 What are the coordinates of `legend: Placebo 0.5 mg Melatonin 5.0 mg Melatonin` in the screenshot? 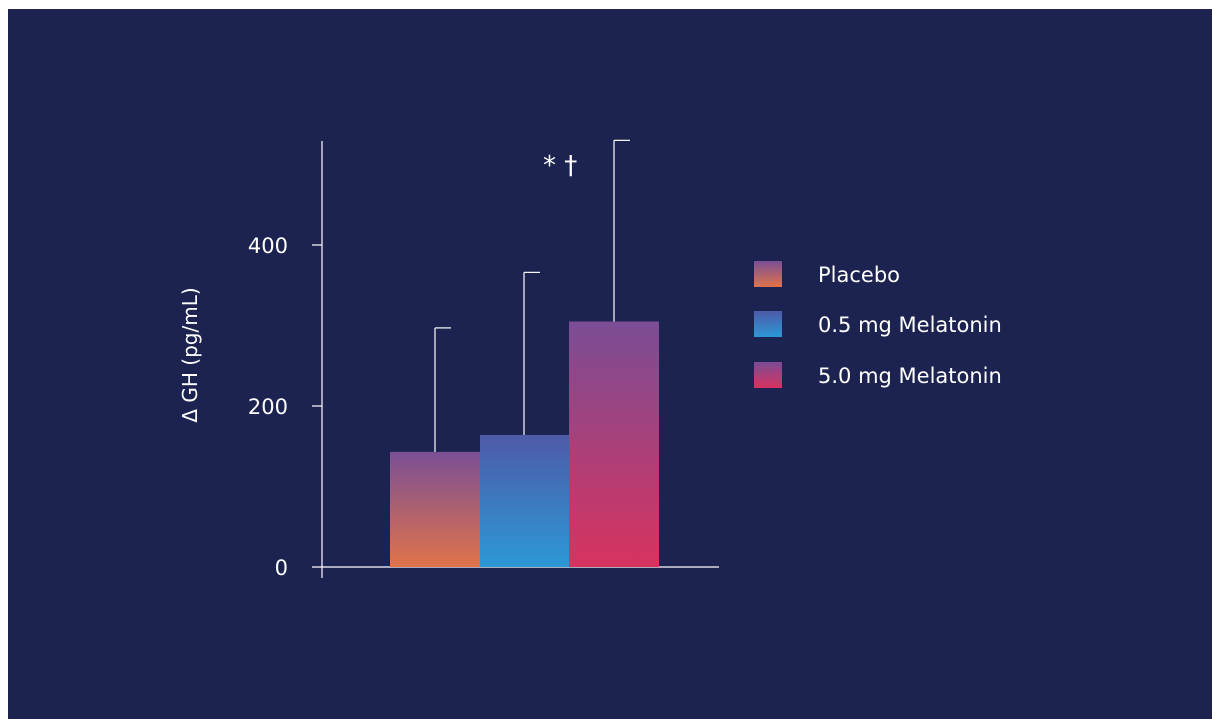 It's located at (878, 324).